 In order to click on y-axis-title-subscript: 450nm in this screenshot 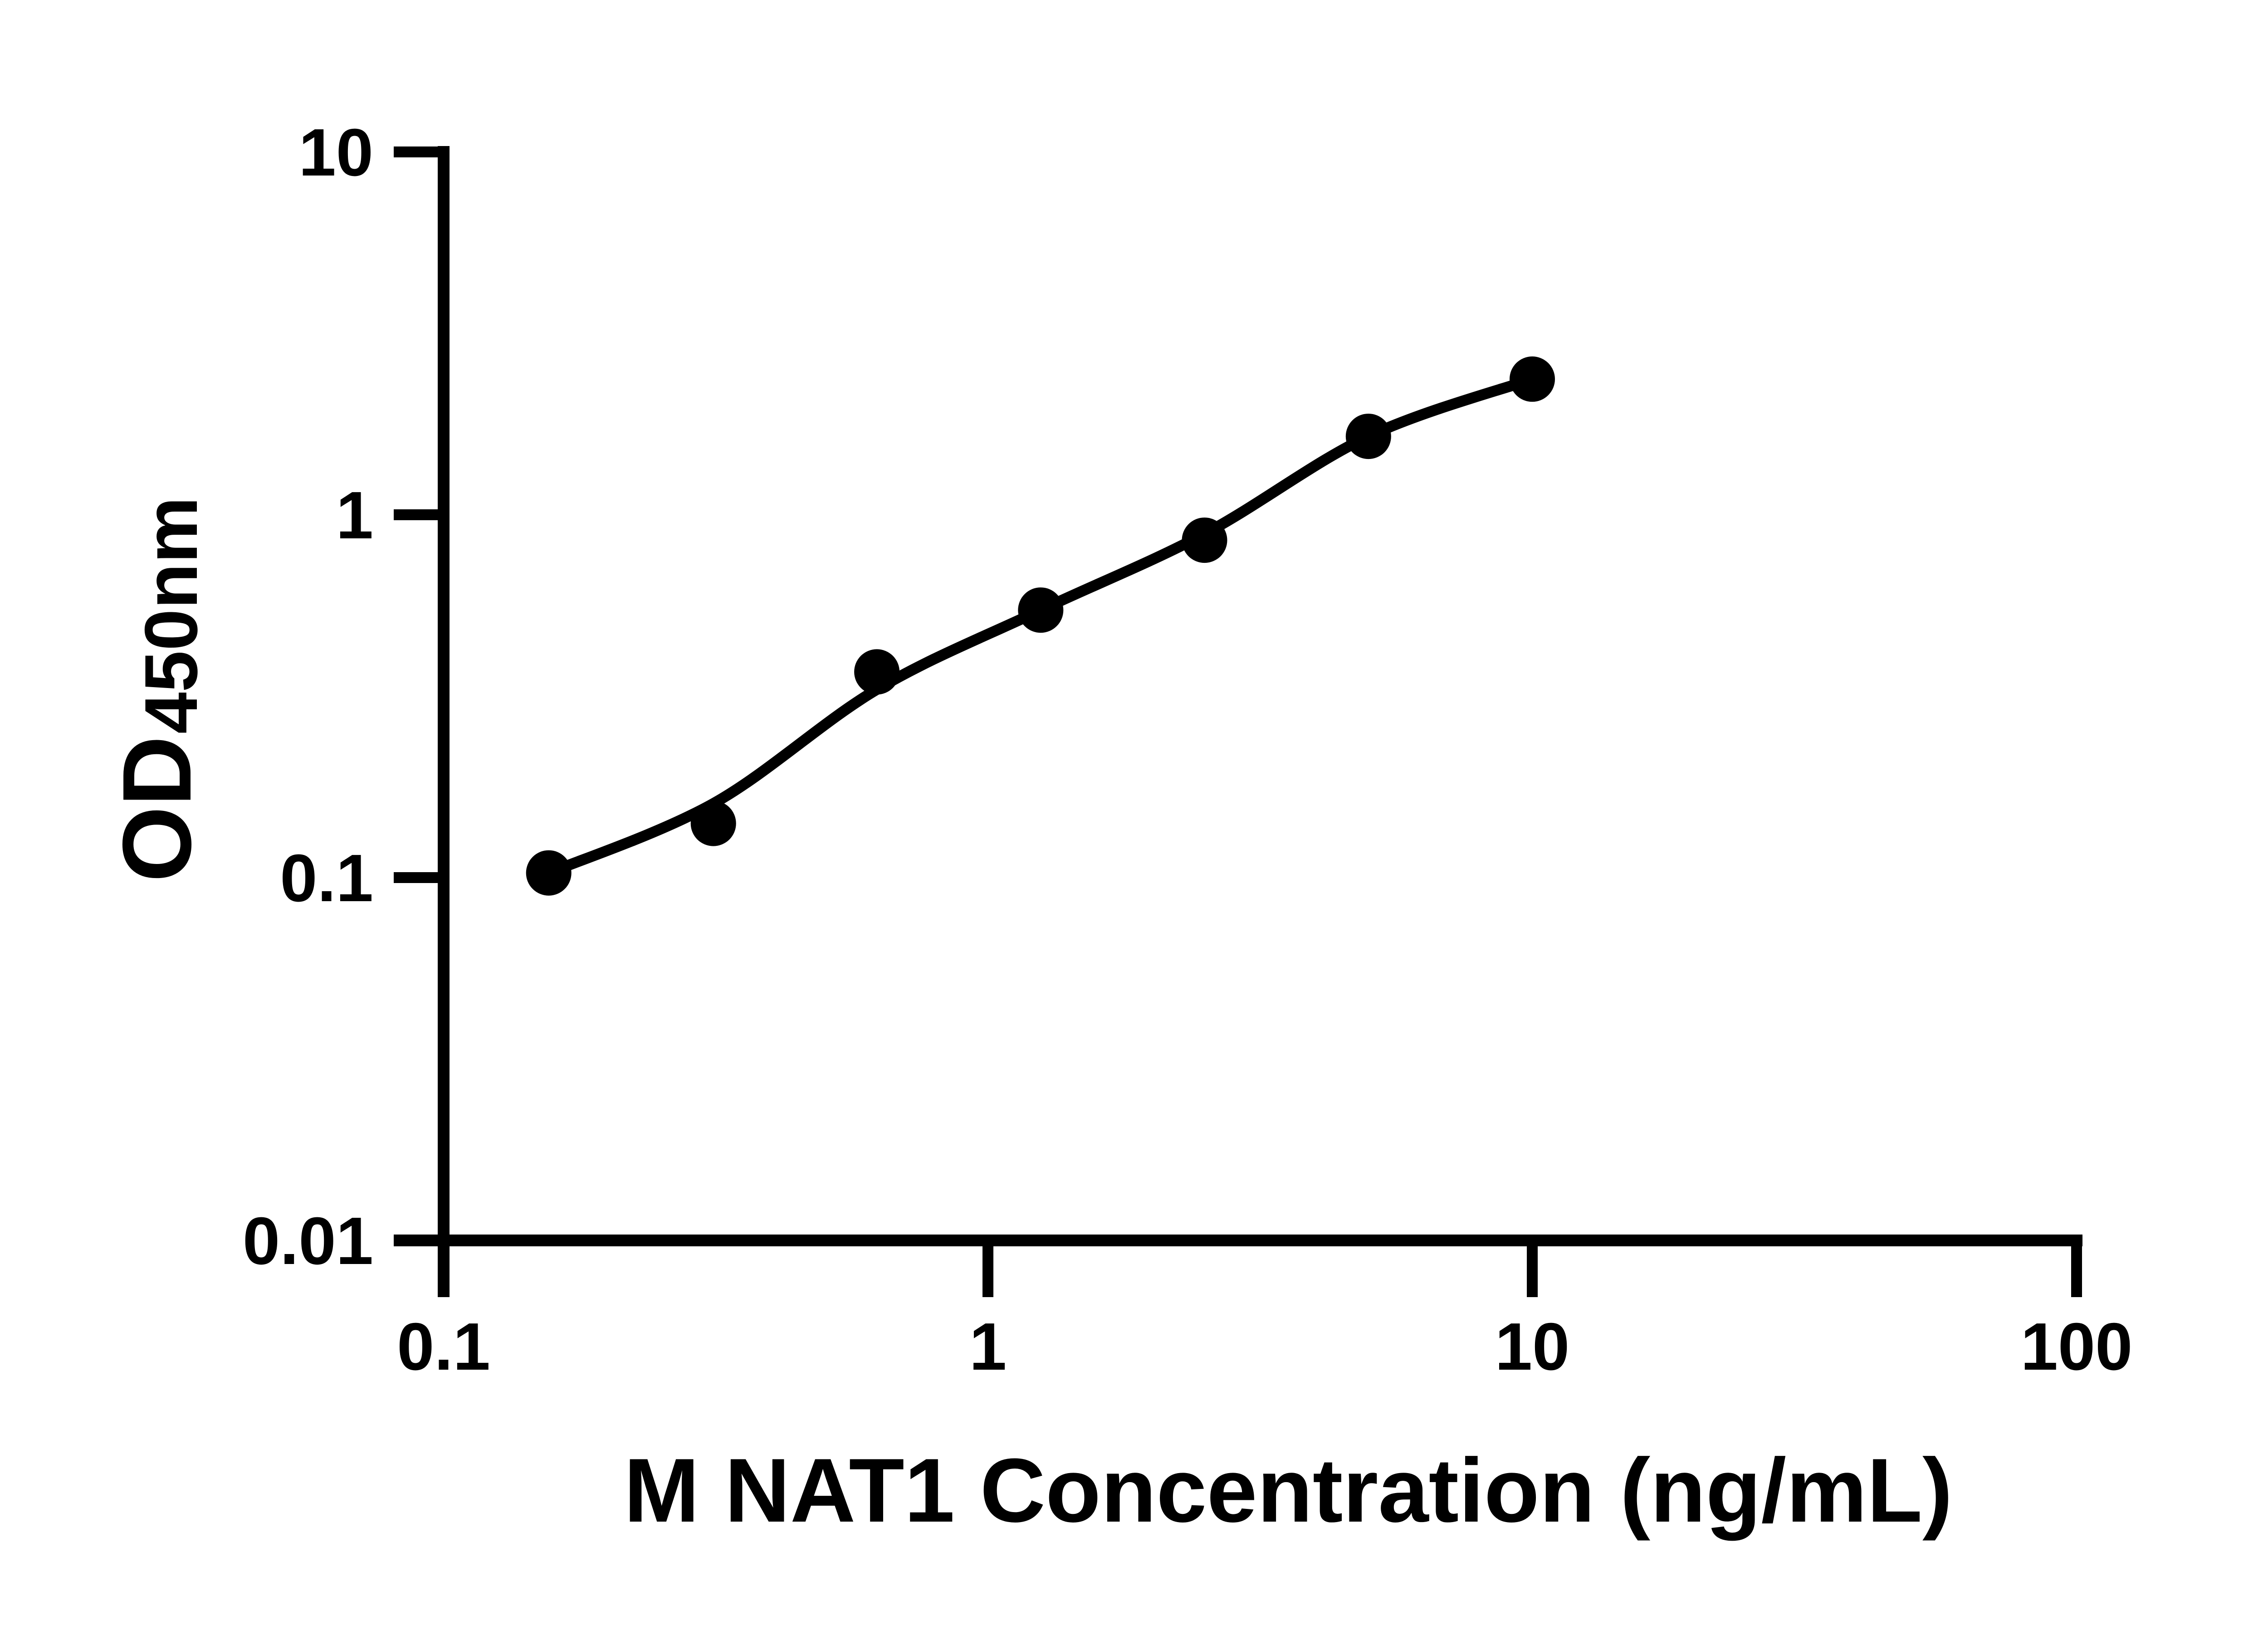, I will do `click(171, 615)`.